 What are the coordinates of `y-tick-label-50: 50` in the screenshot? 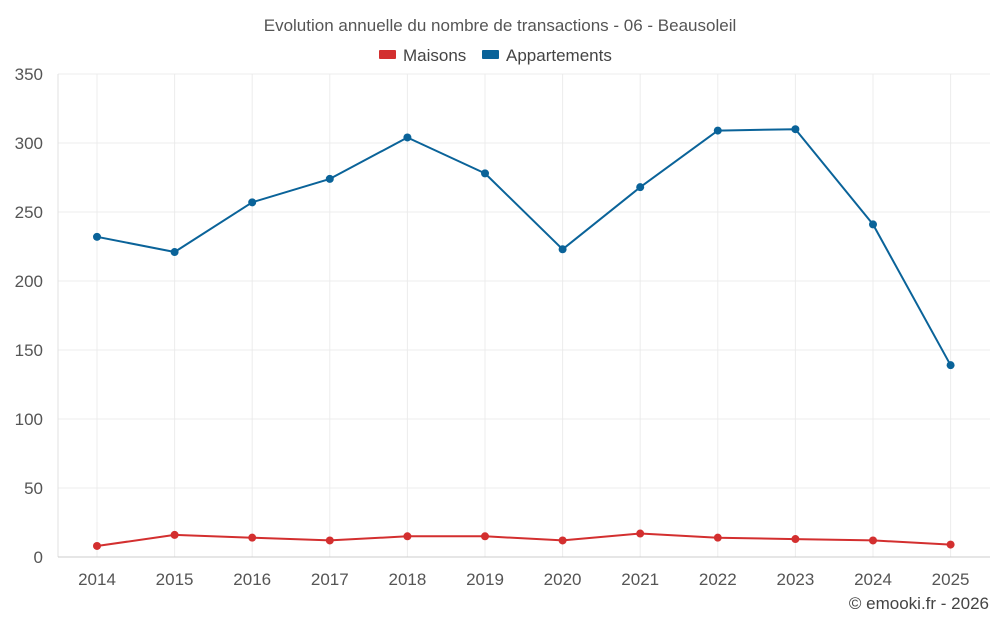 It's located at (33, 488).